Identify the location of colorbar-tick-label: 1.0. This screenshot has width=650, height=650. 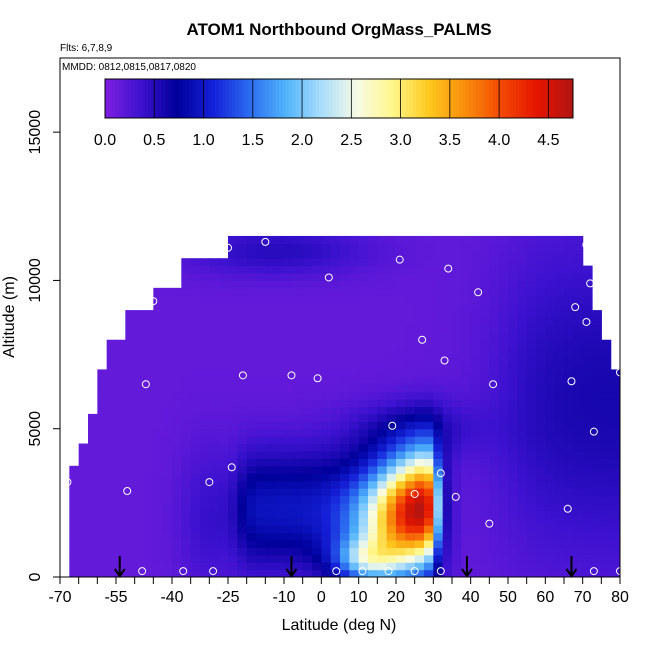
(203, 140).